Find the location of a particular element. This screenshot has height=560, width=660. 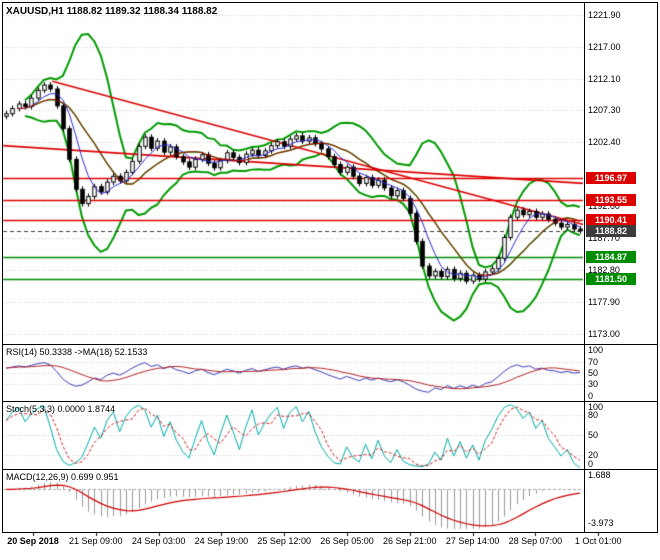

stoch-label: Stoch(5,3,3) 0.0000 1.8744 is located at coordinates (61, 409).